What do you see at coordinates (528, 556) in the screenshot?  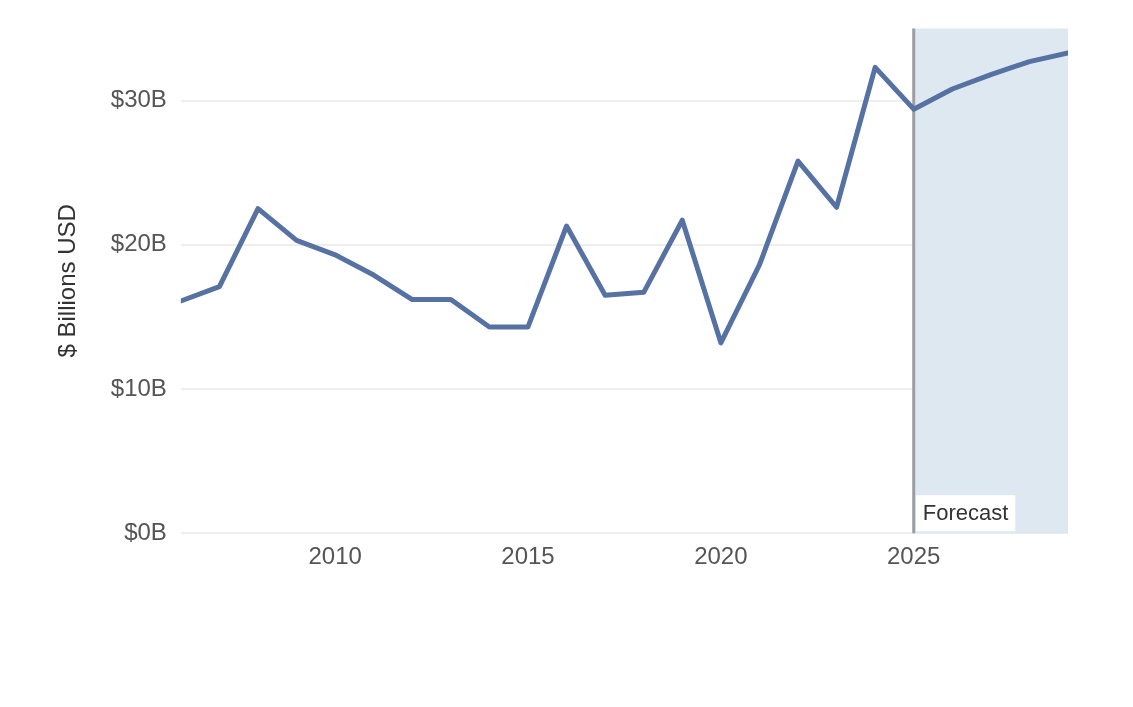 I see `x-tick-label: 2015` at bounding box center [528, 556].